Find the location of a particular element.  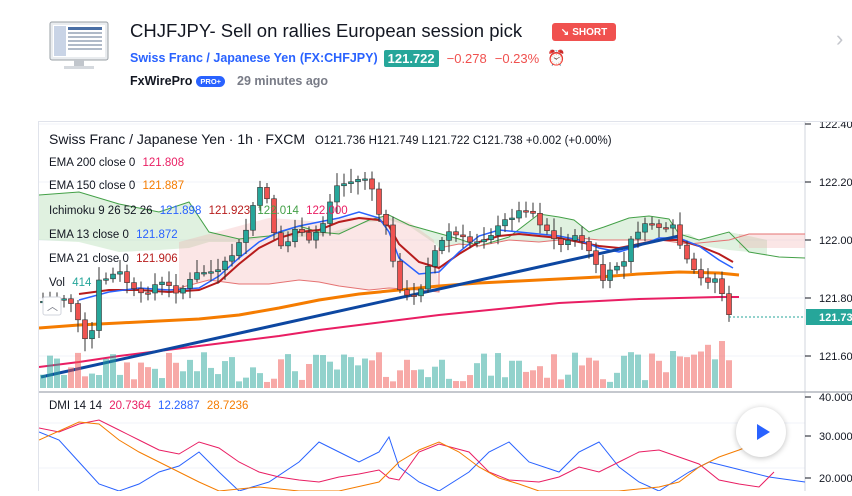

ema-200-legend: EMA 200 close 0 121.808 is located at coordinates (116, 163).